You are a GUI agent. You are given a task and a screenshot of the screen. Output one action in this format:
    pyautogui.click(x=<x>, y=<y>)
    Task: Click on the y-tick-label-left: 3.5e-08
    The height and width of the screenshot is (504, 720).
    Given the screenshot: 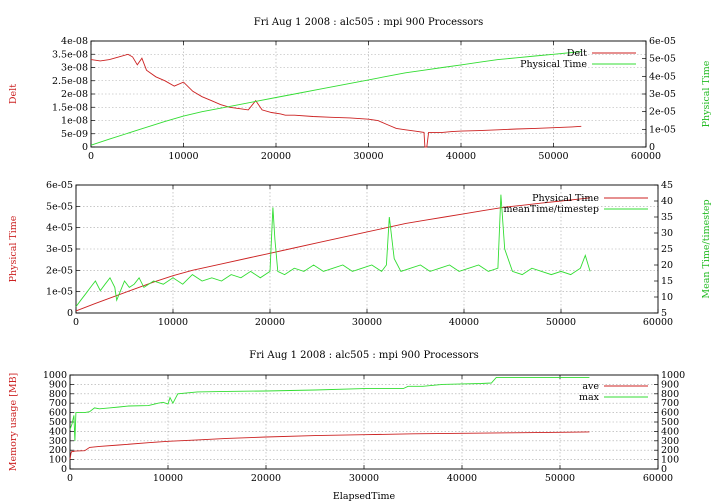 What is the action you would take?
    pyautogui.click(x=70, y=54)
    